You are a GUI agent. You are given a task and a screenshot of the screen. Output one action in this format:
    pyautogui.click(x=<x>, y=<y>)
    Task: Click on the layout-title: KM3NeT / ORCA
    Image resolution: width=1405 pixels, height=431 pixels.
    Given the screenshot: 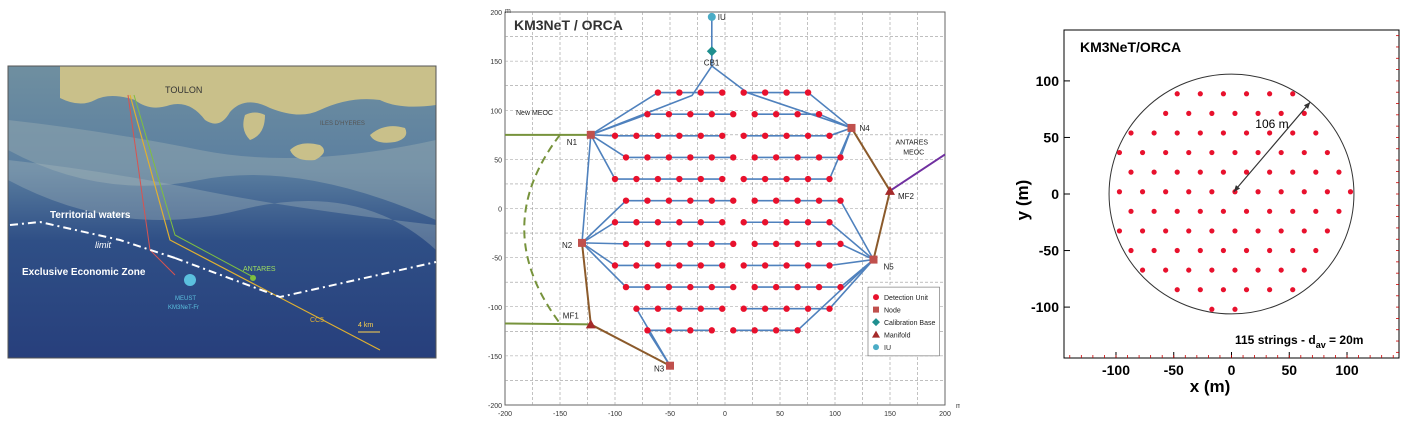 What is the action you would take?
    pyautogui.click(x=568, y=25)
    